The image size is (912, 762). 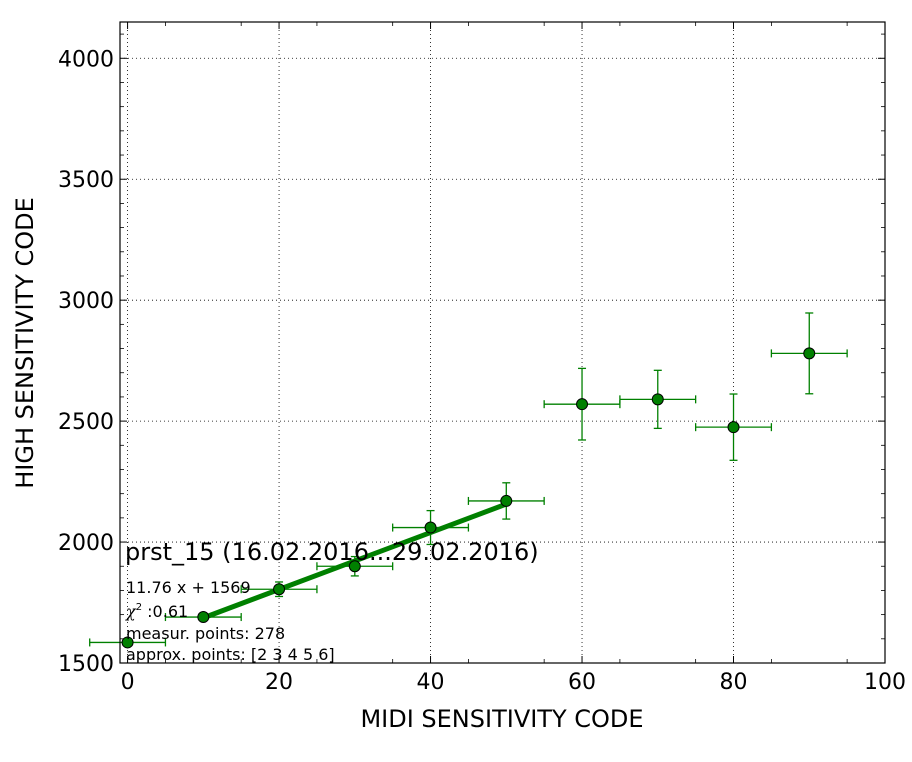 What do you see at coordinates (279, 682) in the screenshot?
I see `x-tick-label: 20` at bounding box center [279, 682].